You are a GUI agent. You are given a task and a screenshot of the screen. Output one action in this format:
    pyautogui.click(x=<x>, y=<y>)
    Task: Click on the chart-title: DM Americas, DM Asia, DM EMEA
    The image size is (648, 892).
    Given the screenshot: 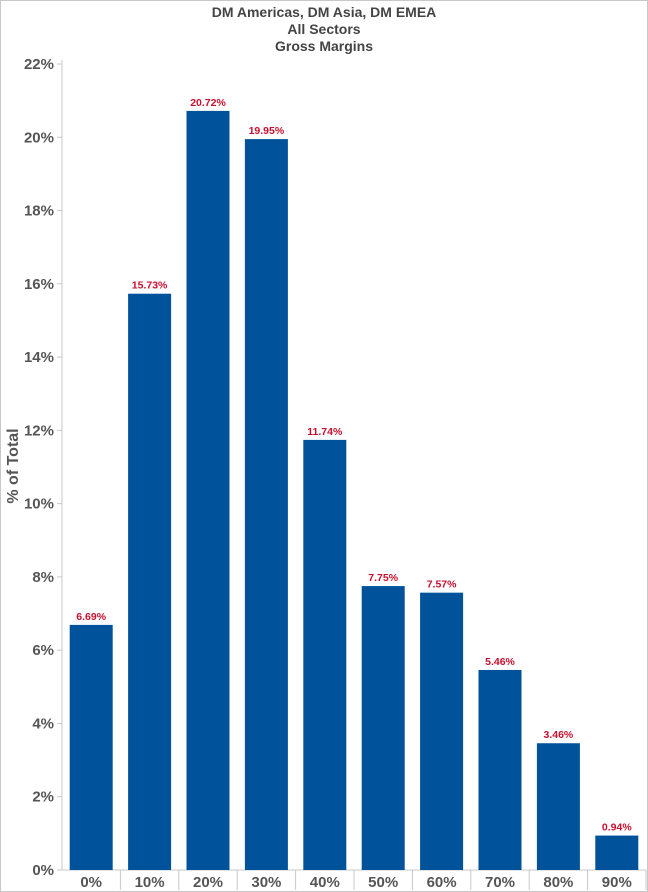 What is the action you would take?
    pyautogui.click(x=324, y=12)
    